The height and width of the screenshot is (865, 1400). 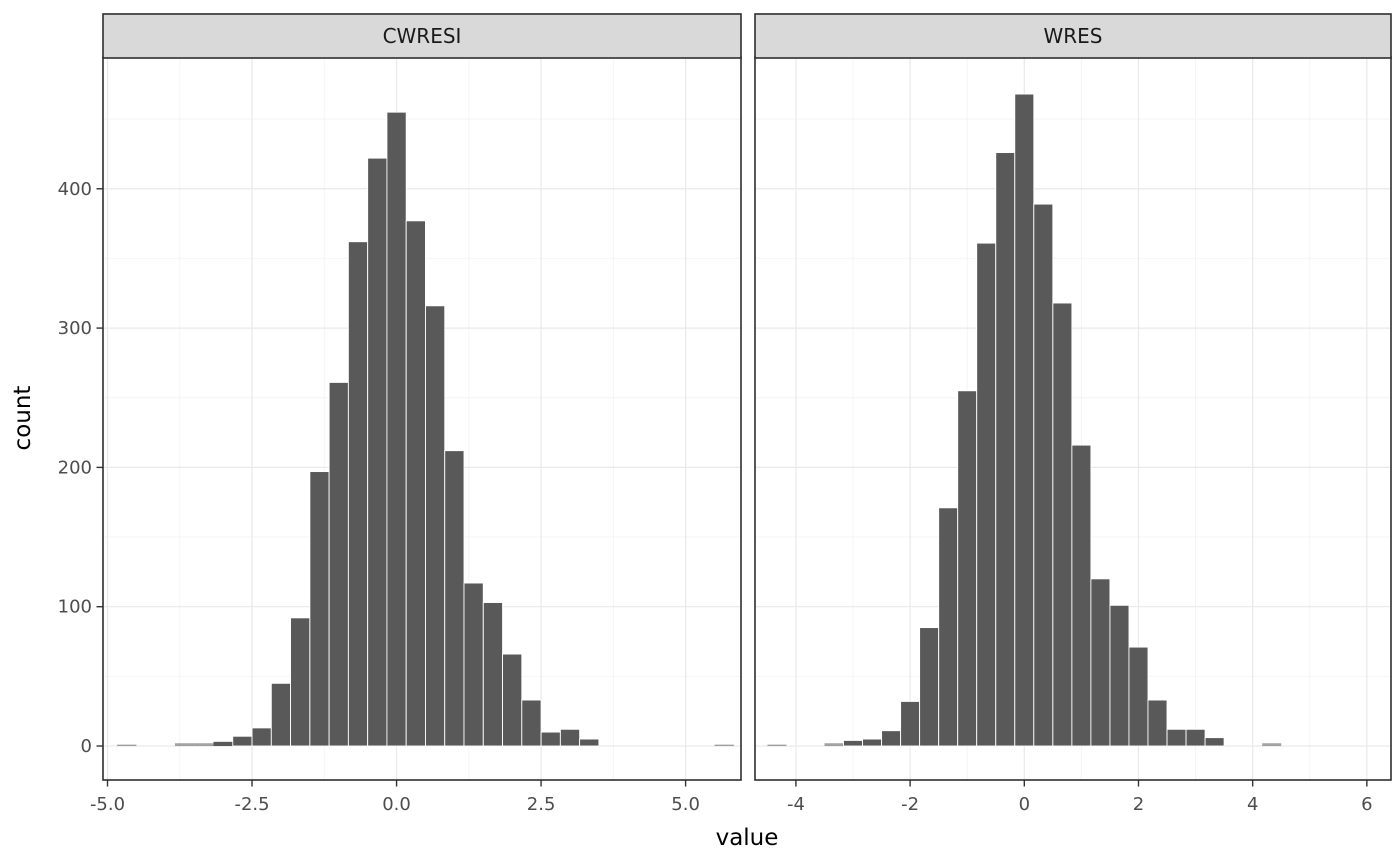 I want to click on facet-strip-wres, so click(x=1073, y=36).